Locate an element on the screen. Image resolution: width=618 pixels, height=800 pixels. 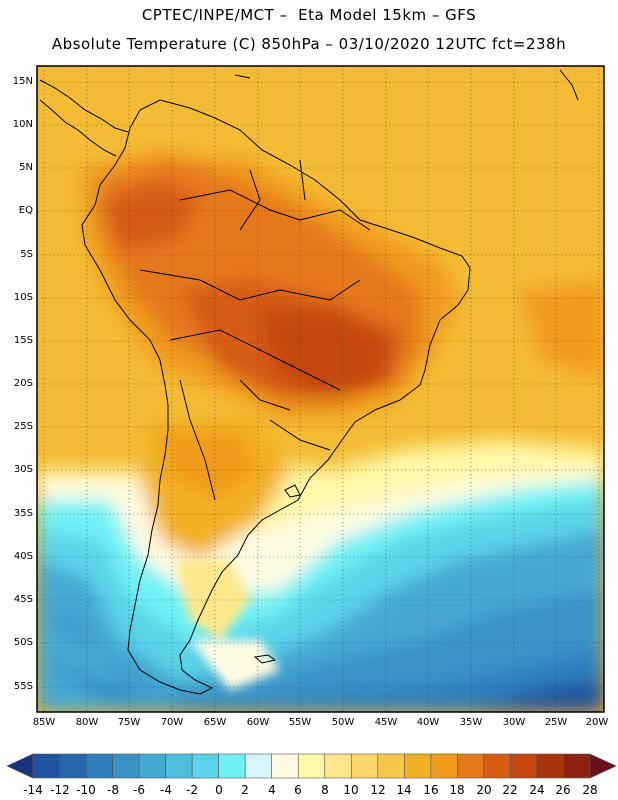
lat-label: 15N is located at coordinates (22, 81).